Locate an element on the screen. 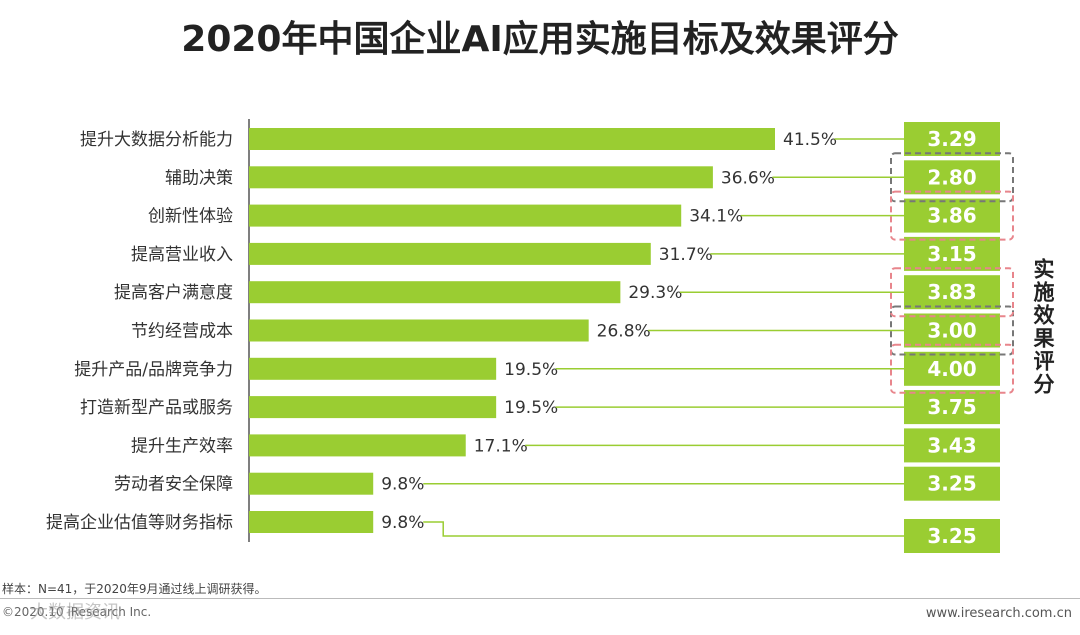 The width and height of the screenshot is (1080, 635). score-value: 3.00 is located at coordinates (951, 331).